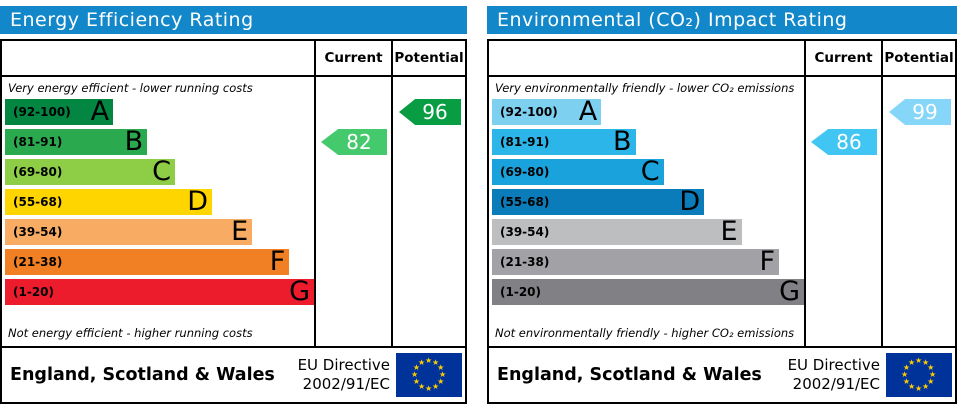 The image size is (957, 404). What do you see at coordinates (435, 112) in the screenshot?
I see `potential-rating-value: 96` at bounding box center [435, 112].